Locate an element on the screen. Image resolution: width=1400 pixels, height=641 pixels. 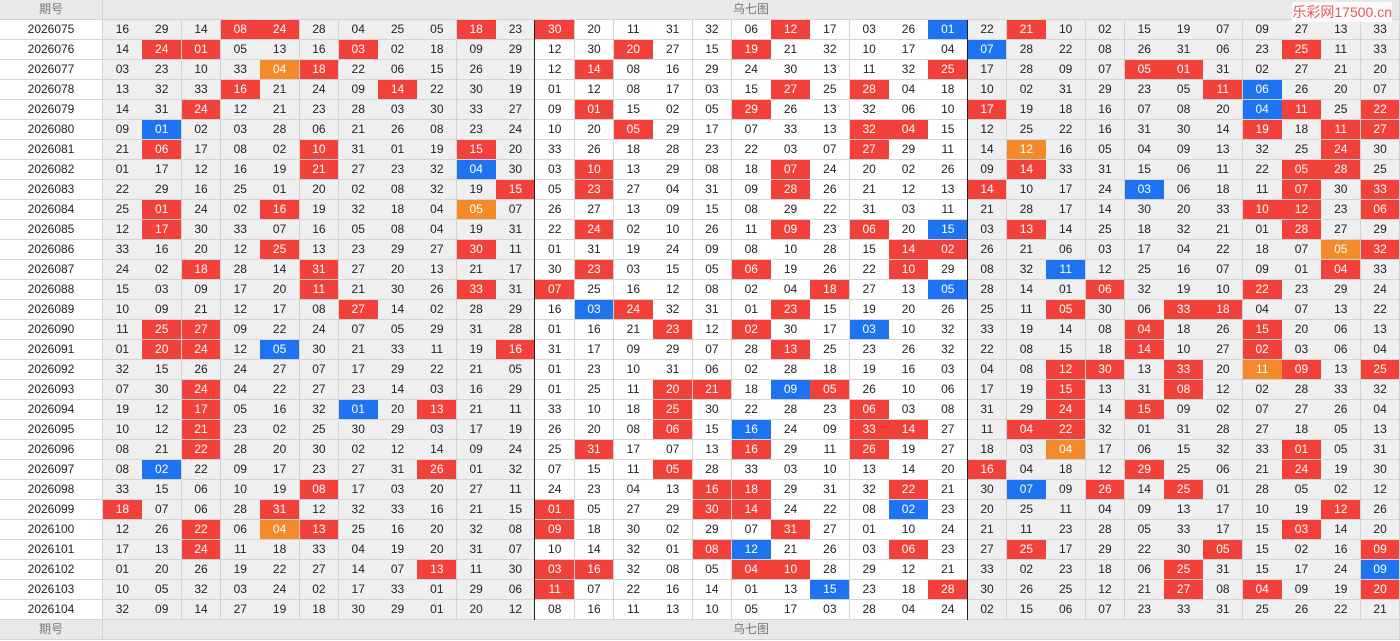
number-cell: 19 is located at coordinates (869, 370).